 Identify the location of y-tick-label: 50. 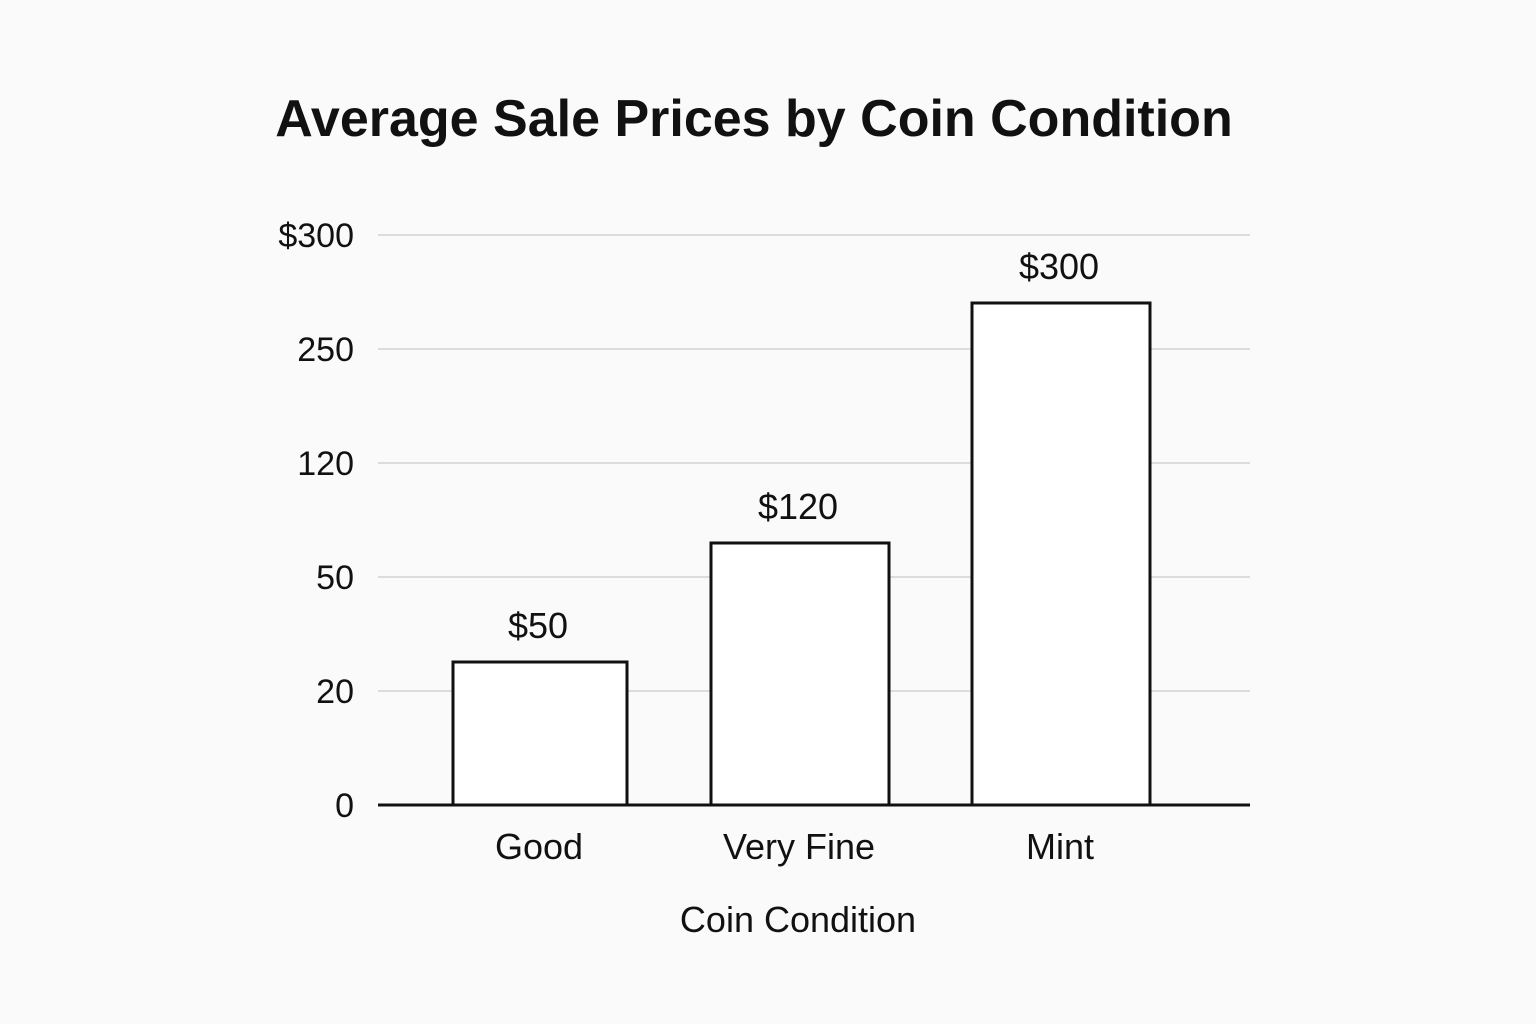
(335, 578).